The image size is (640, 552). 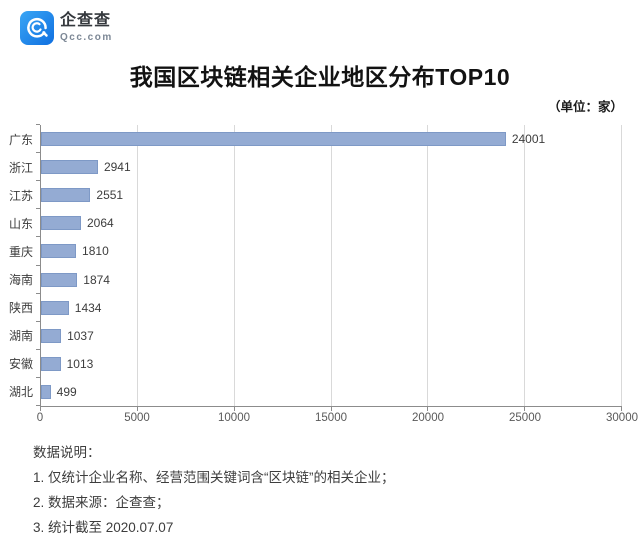 What do you see at coordinates (137, 418) in the screenshot?
I see `x-tick-label-5000: 5000` at bounding box center [137, 418].